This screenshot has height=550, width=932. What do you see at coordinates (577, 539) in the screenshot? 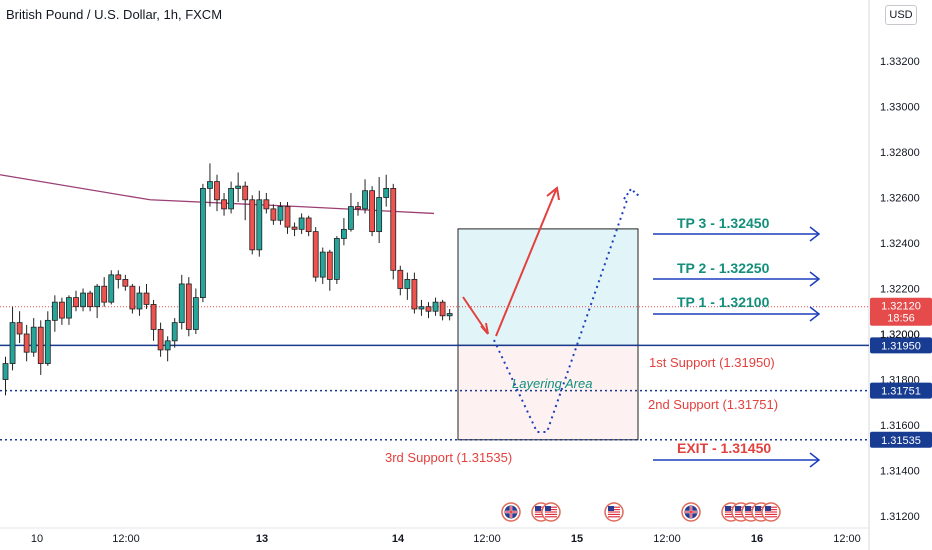
I see `time-tick: 15` at bounding box center [577, 539].